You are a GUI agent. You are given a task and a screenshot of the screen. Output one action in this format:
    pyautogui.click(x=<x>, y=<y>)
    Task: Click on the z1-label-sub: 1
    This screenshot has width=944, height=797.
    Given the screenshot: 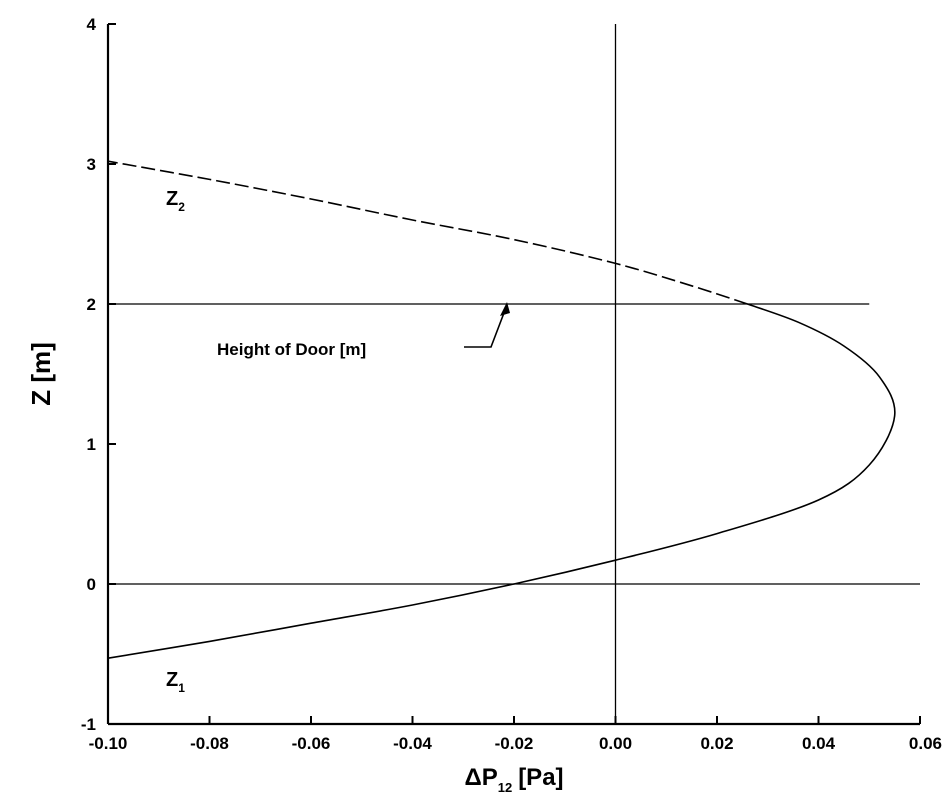 What is the action you would take?
    pyautogui.click(x=181, y=688)
    